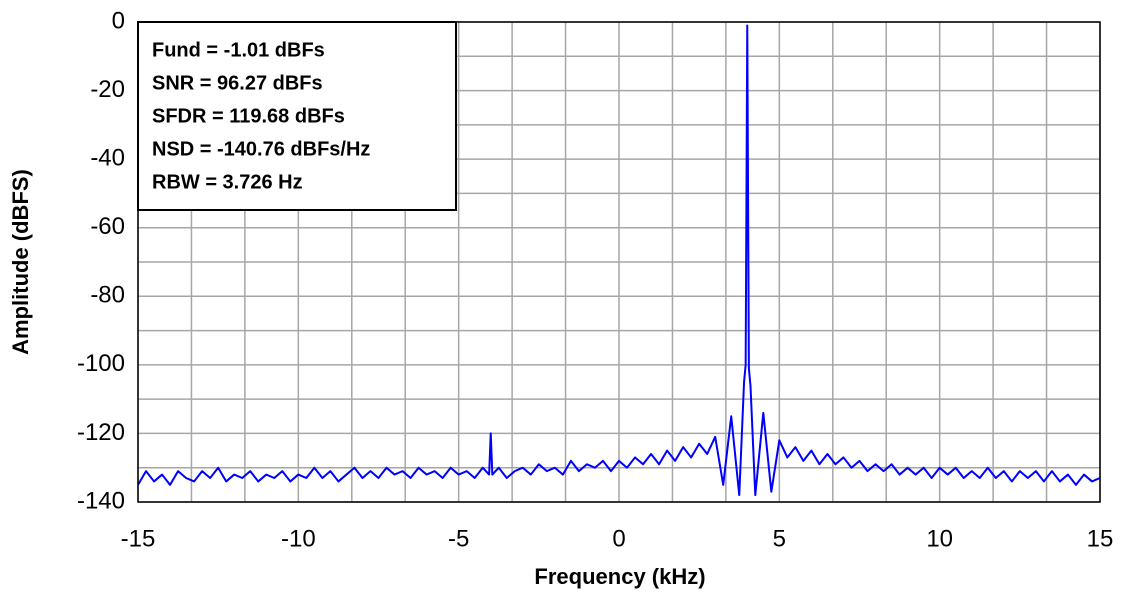  What do you see at coordinates (227, 182) in the screenshot?
I see `annotation-line: RBW = 3.726 Hz` at bounding box center [227, 182].